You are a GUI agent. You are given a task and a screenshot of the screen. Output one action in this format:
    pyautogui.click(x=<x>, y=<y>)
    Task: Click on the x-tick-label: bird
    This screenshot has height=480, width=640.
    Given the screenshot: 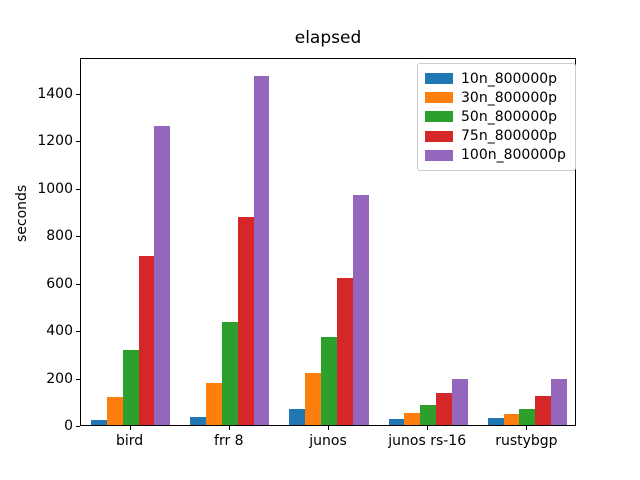 What is the action you would take?
    pyautogui.click(x=130, y=441)
    